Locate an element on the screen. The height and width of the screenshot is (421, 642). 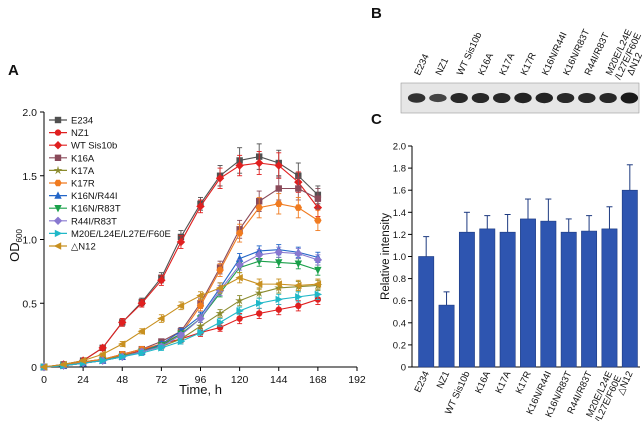
x-tick-label: 48 is located at coordinates (122, 380).